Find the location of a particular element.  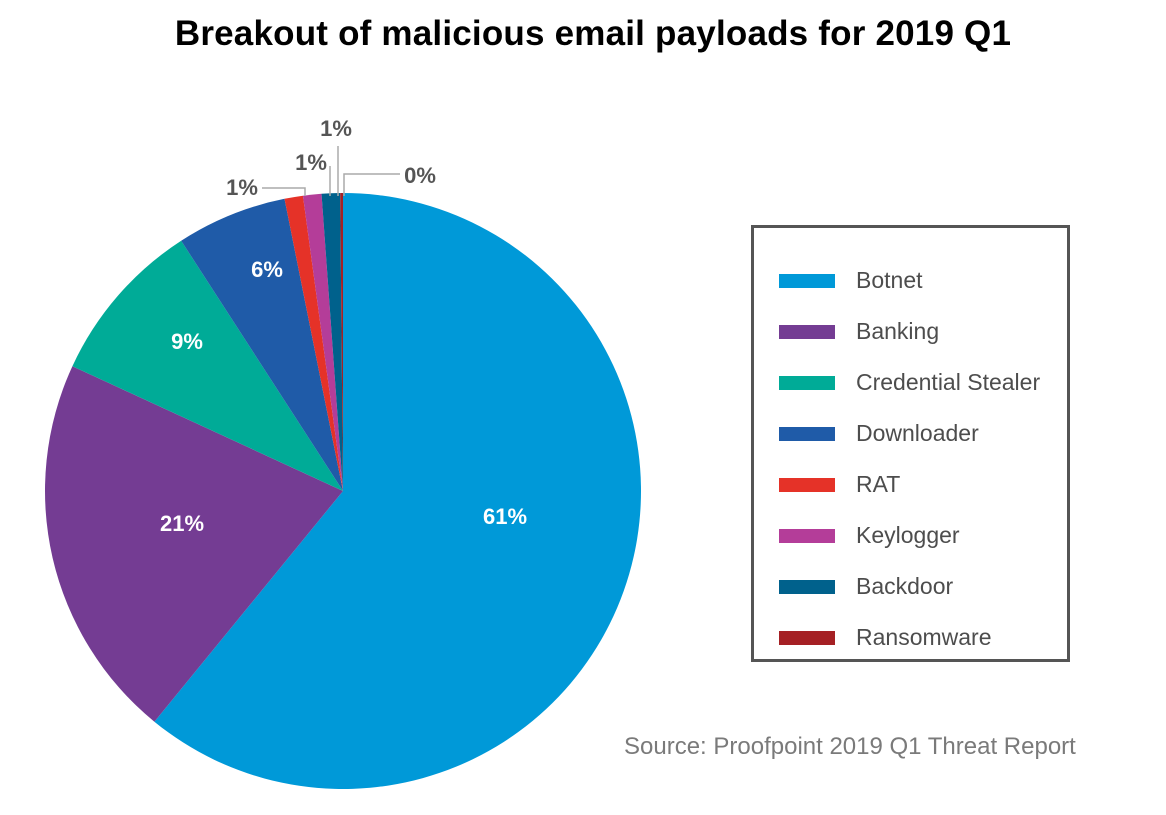

legend-label-backdoor: Backdoor is located at coordinates (905, 586).